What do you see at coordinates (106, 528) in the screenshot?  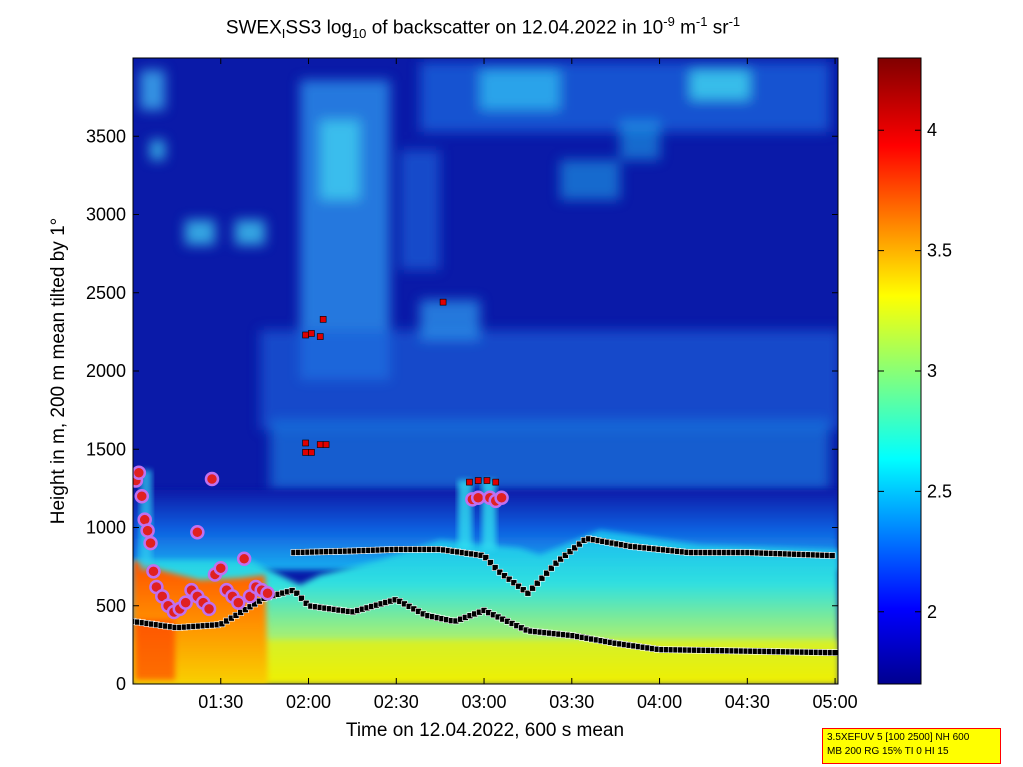 I see `y-tick-label: 1000` at bounding box center [106, 528].